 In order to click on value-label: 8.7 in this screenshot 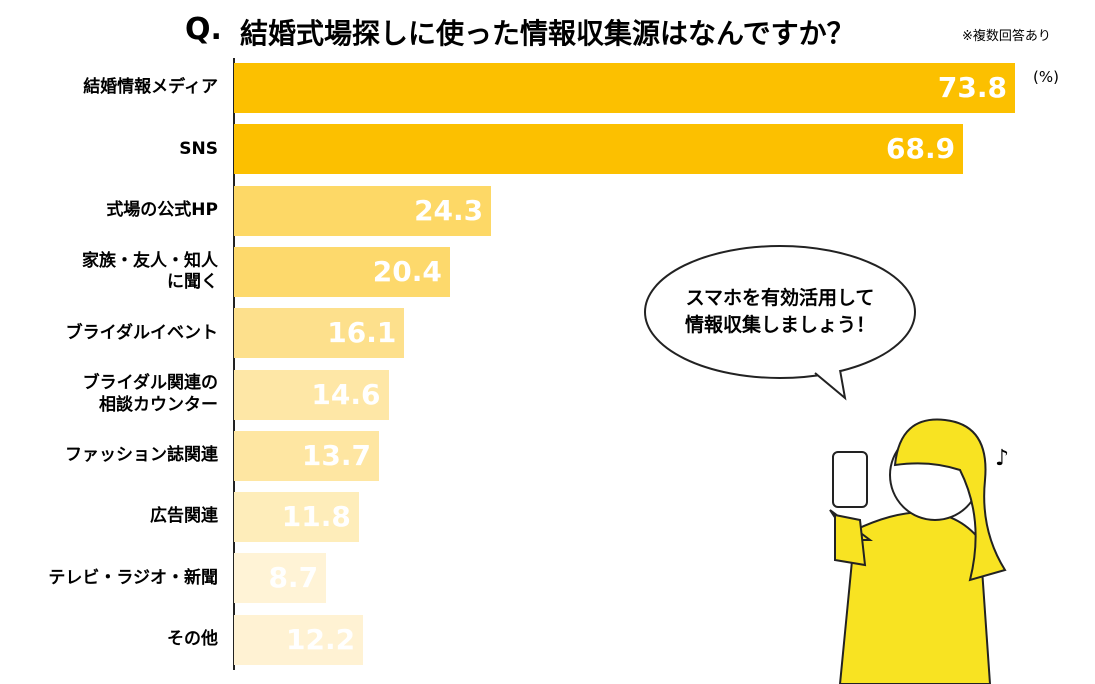, I will do `click(293, 578)`.